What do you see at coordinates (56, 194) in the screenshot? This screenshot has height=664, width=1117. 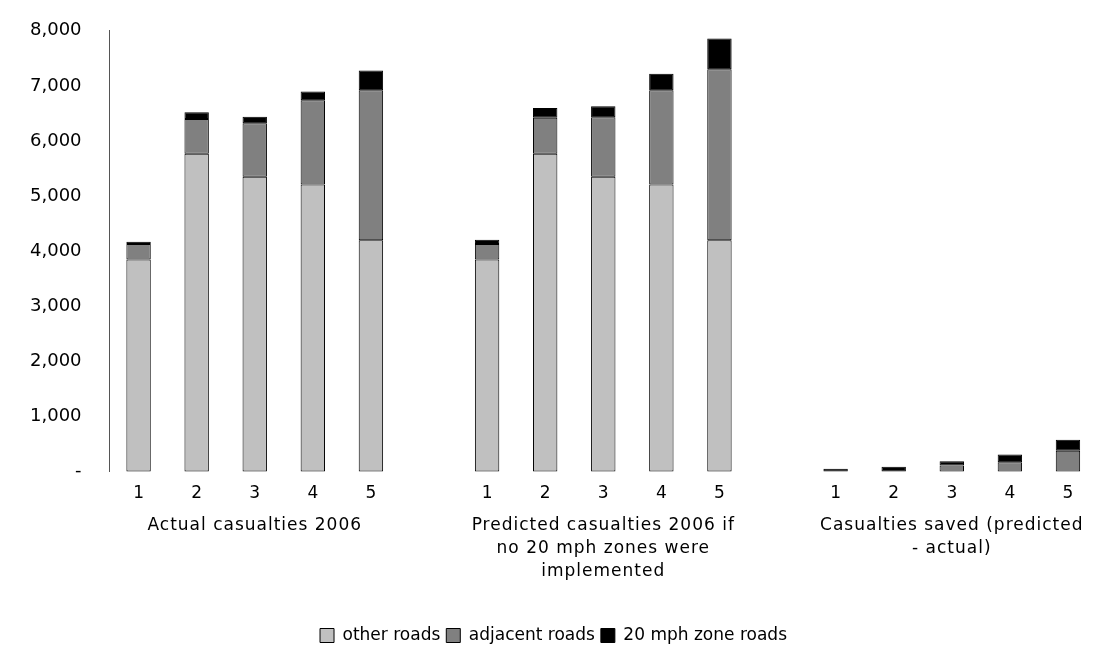 I see `y-tick-label: 5,000` at bounding box center [56, 194].